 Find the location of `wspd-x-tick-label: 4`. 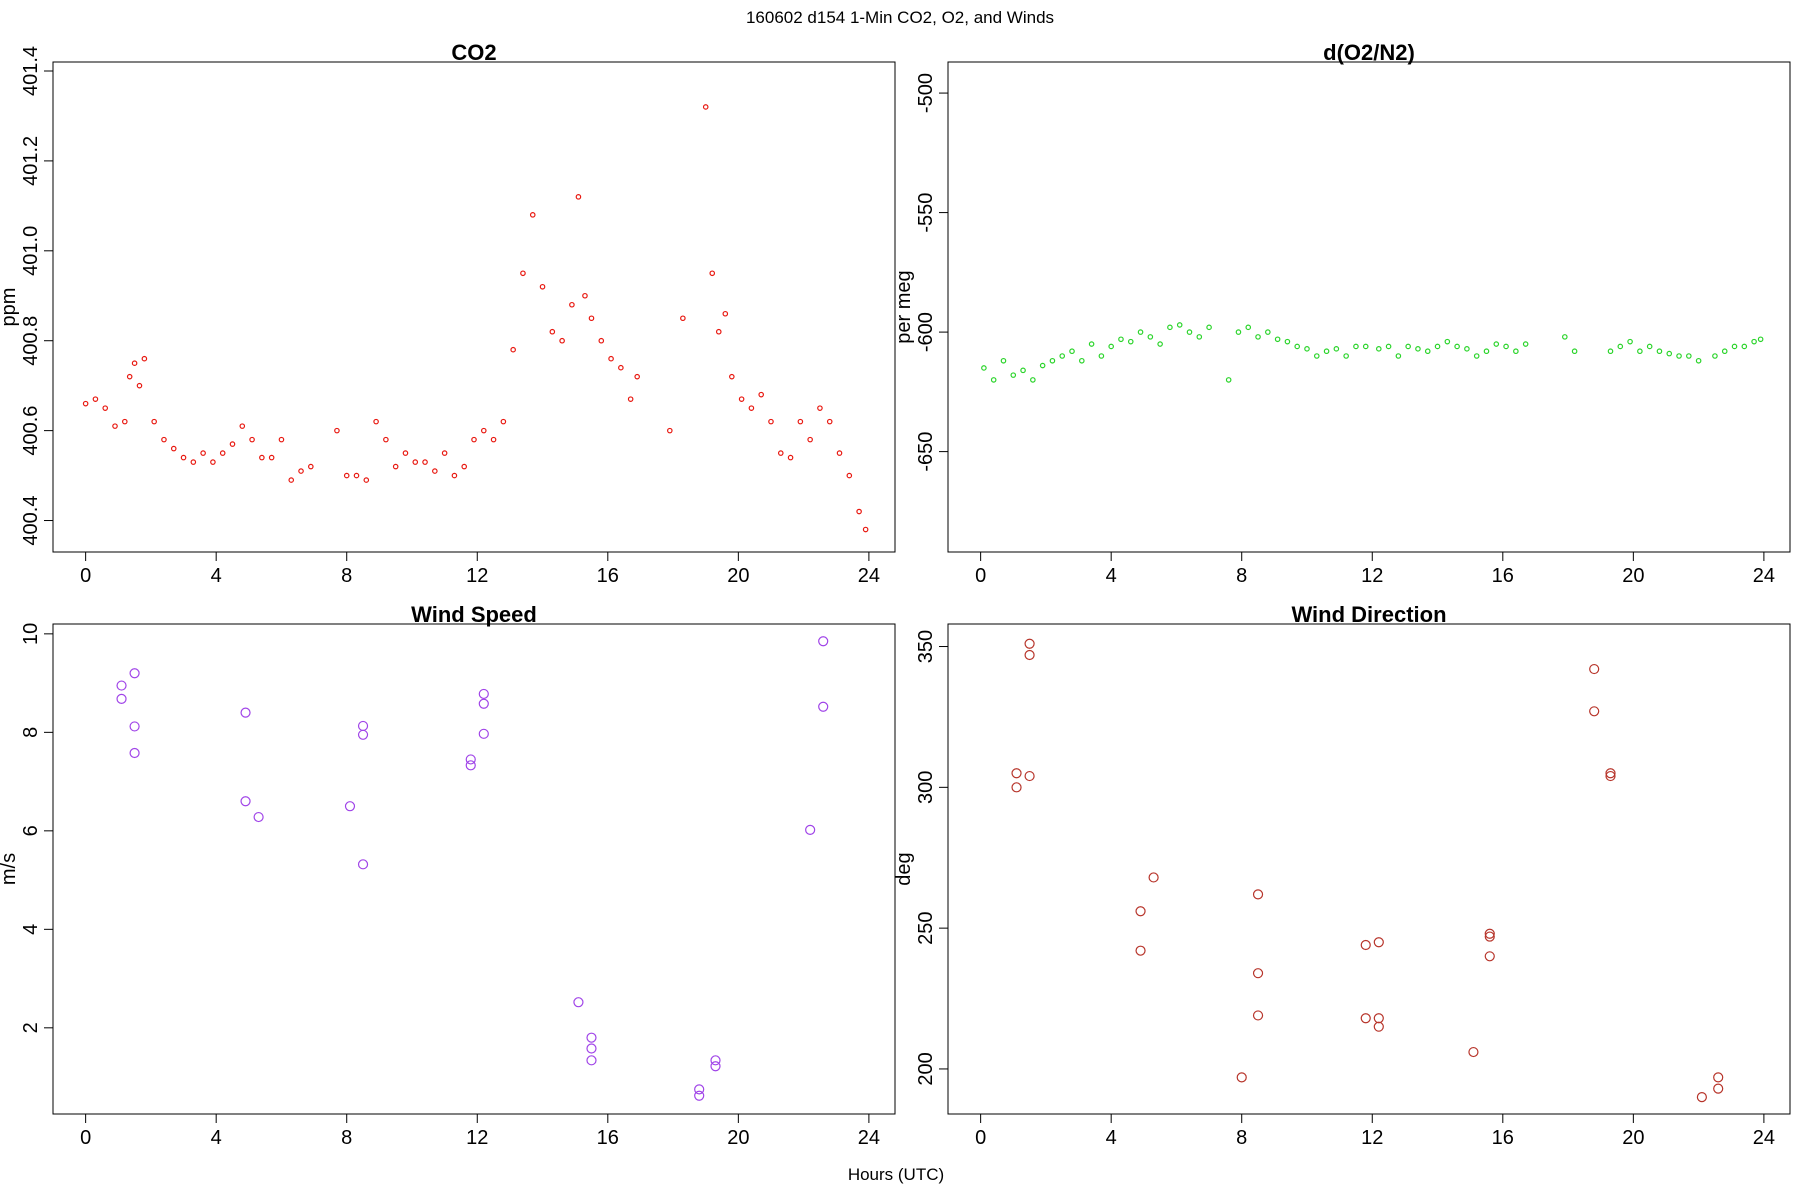

wspd-x-tick-label: 4 is located at coordinates (216, 1138).